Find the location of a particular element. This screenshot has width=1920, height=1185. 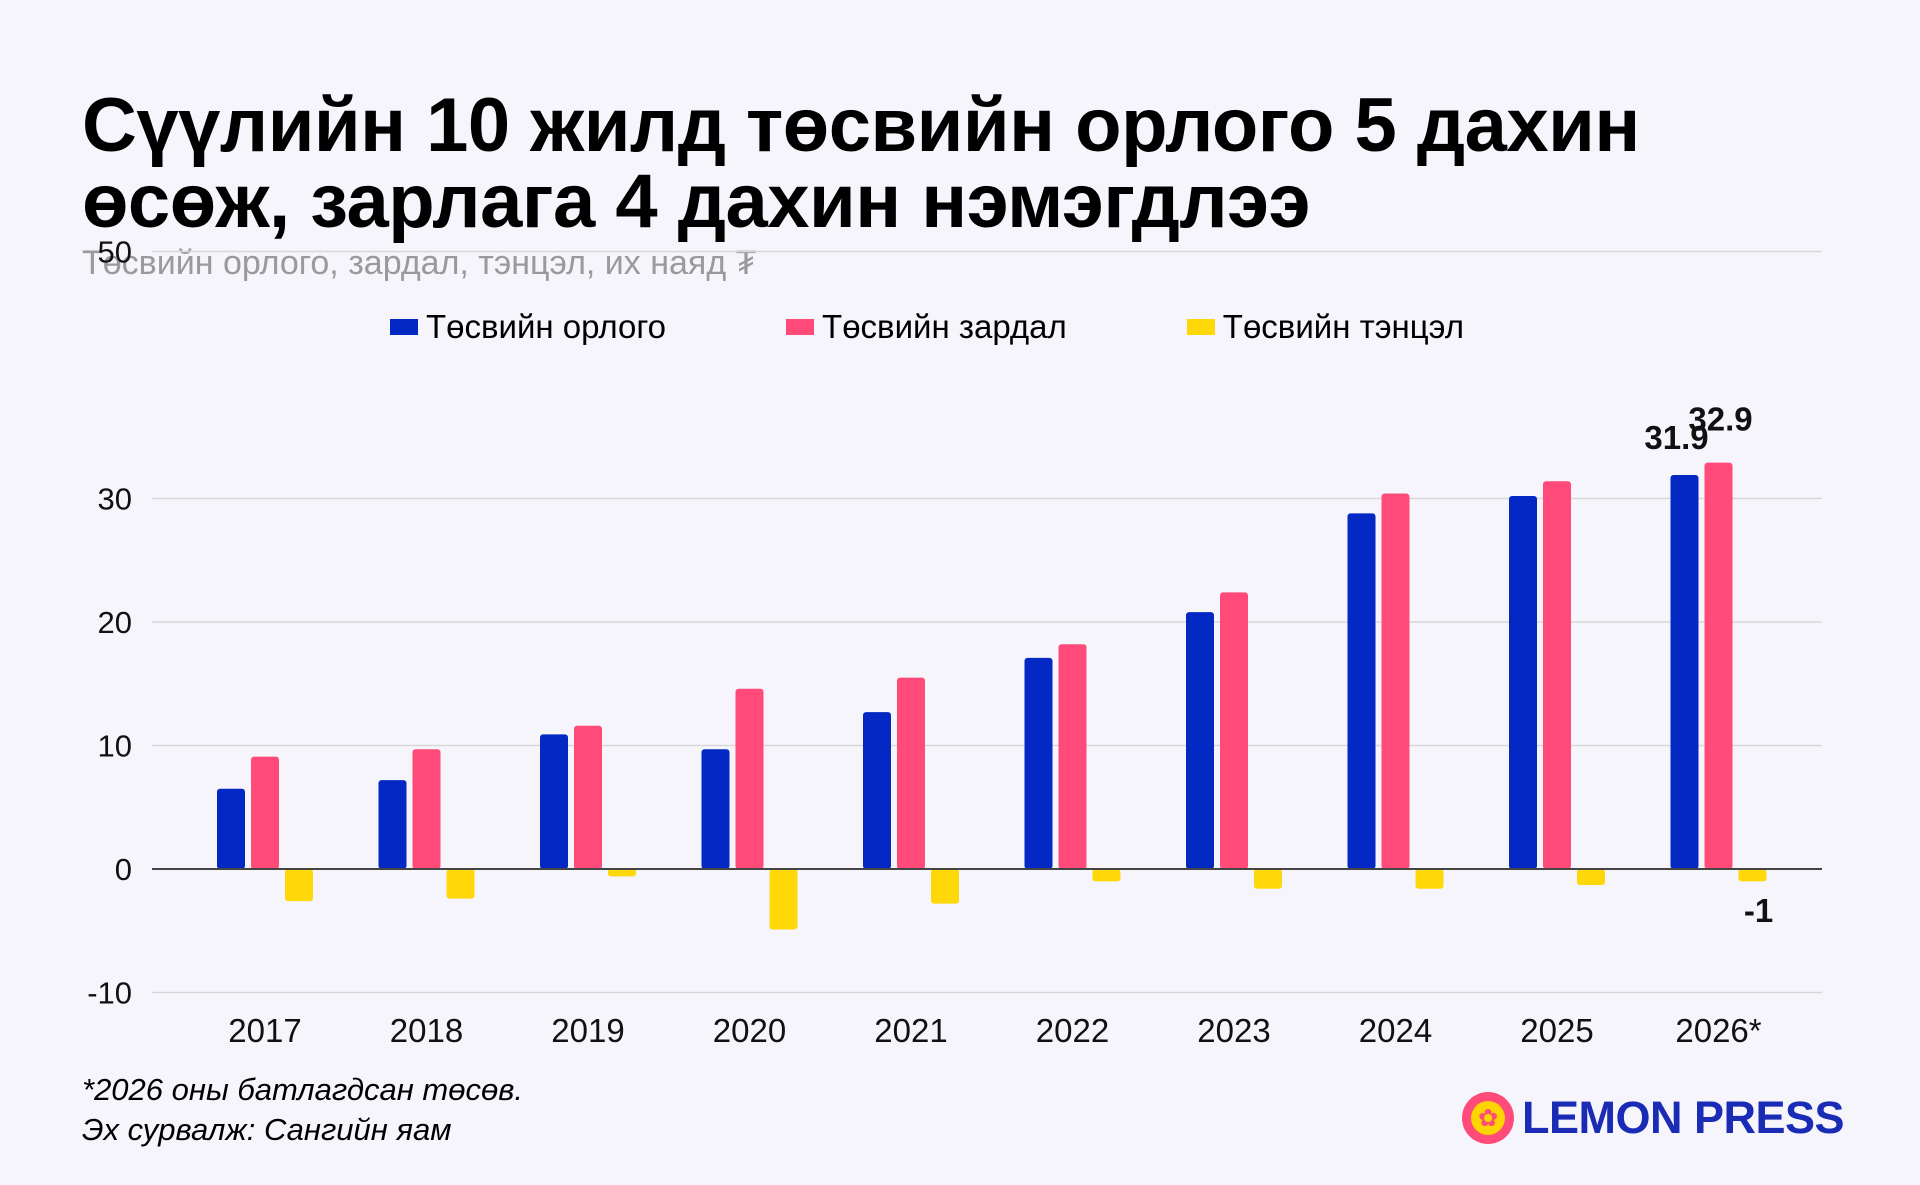

bar-revenue-2019 is located at coordinates (554, 801).